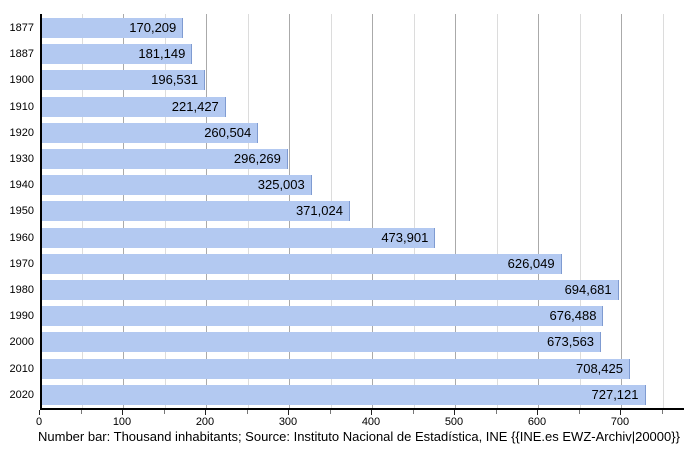 The width and height of the screenshot is (700, 450). I want to click on year-label-1990: 1990, so click(21, 316).